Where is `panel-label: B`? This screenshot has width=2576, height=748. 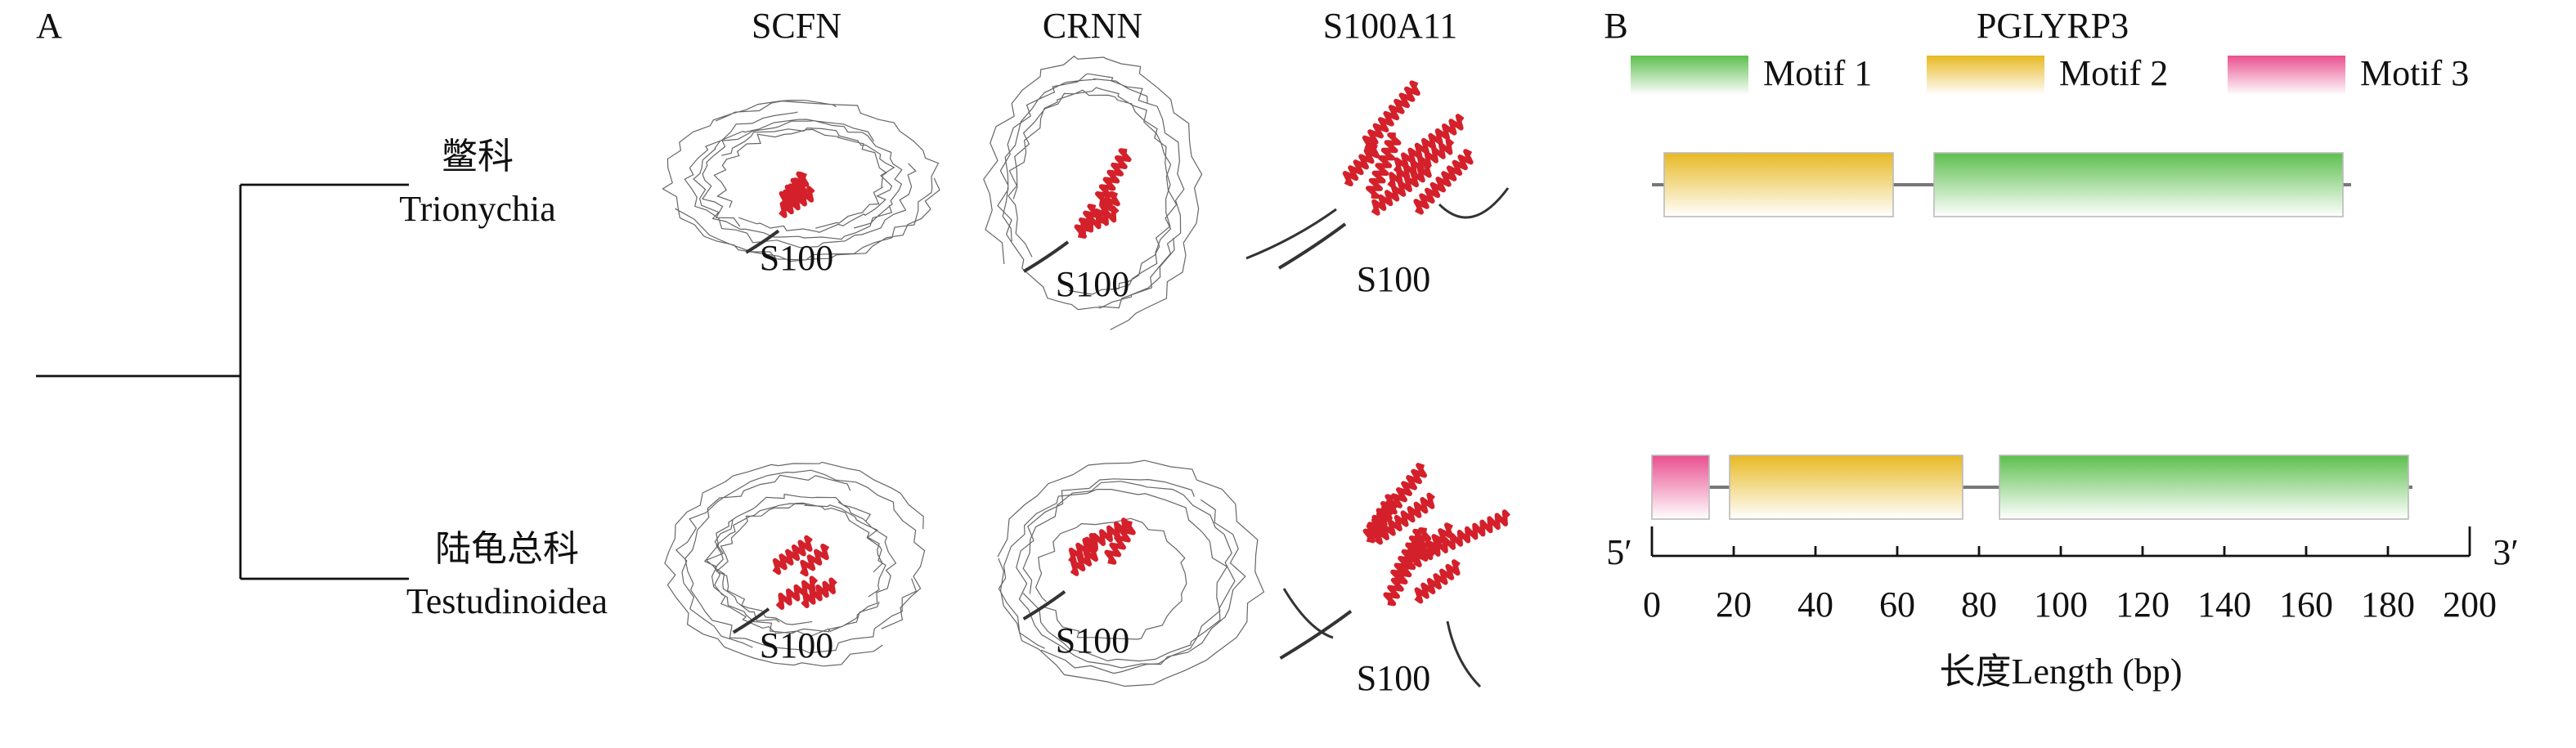 panel-label: B is located at coordinates (1615, 26).